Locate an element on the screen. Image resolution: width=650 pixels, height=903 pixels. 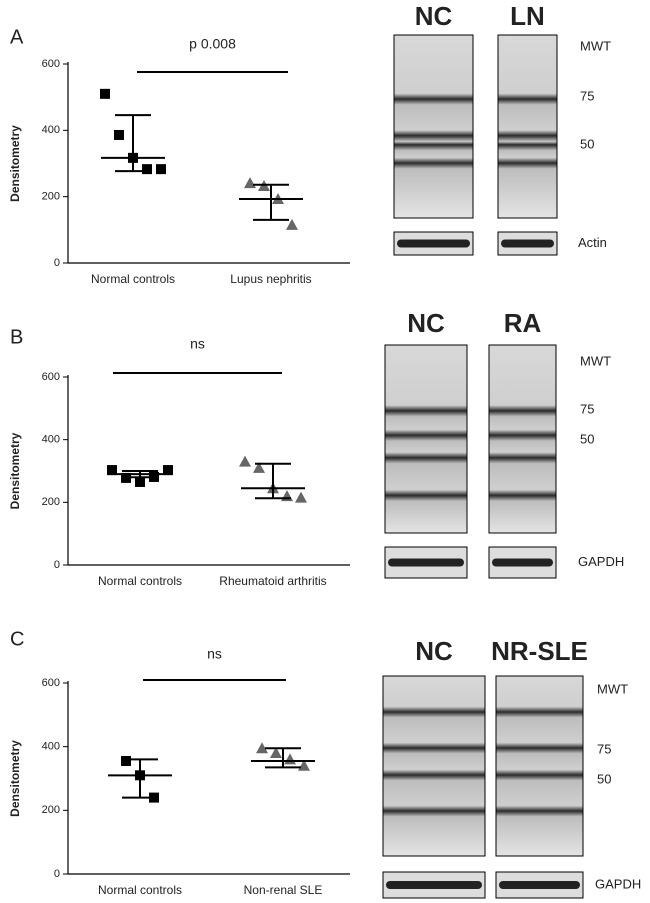
x-tick-label: Lupus nephritis is located at coordinates (270, 279).